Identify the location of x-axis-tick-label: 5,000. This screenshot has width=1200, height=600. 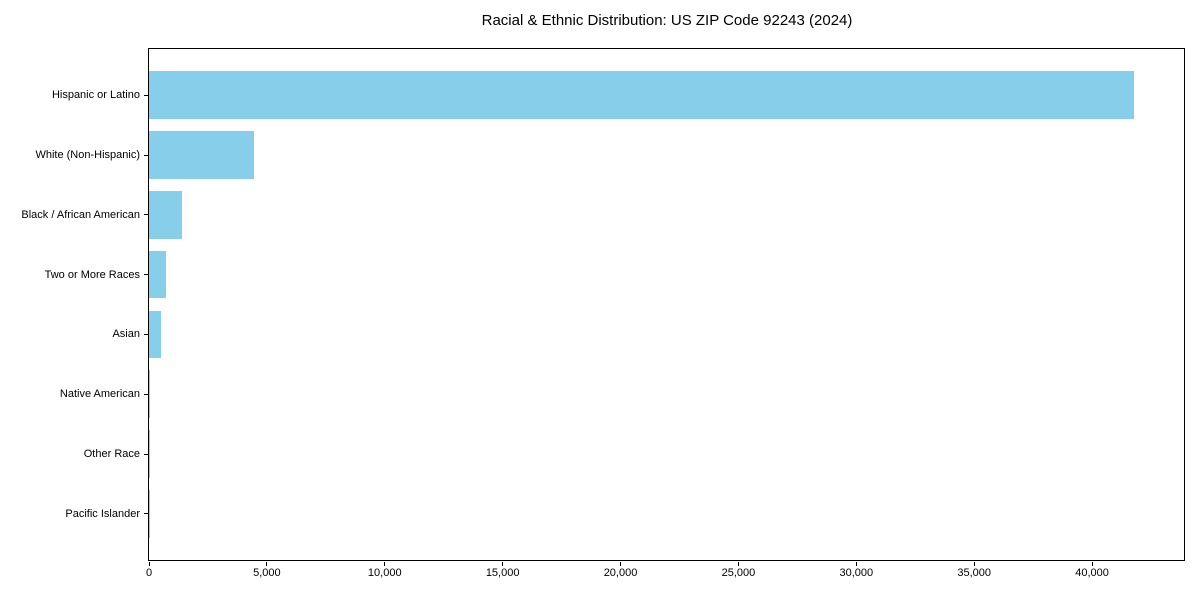
(267, 573).